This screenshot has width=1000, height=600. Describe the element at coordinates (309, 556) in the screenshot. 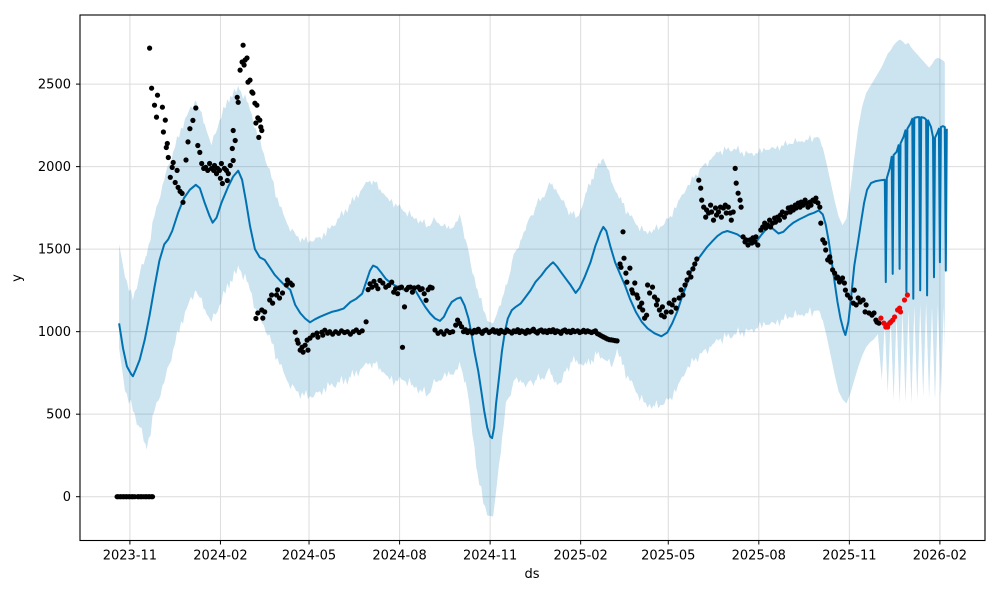

I see `x-tick-label: 2024-05` at that location.